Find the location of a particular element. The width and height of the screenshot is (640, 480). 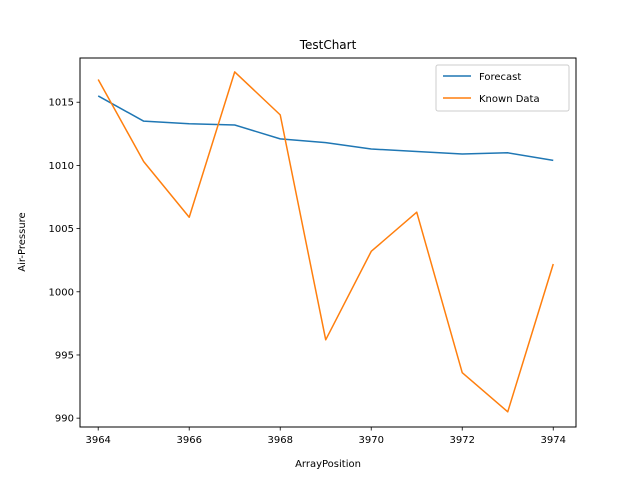

y-tick-label: 995 is located at coordinates (64, 355).